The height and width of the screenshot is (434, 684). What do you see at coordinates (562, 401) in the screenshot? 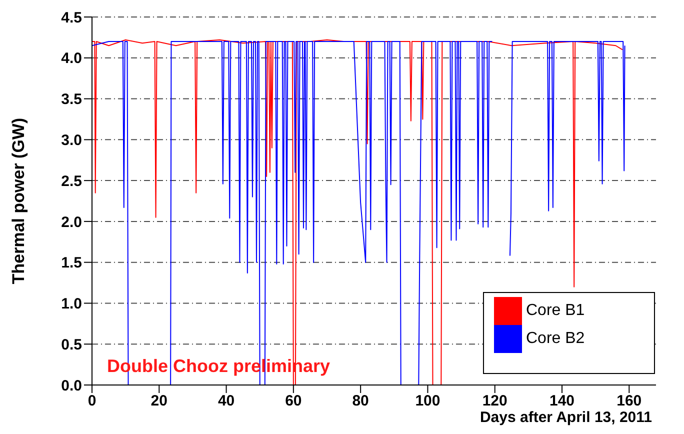
I see `x-tick-label: 140` at bounding box center [562, 401].